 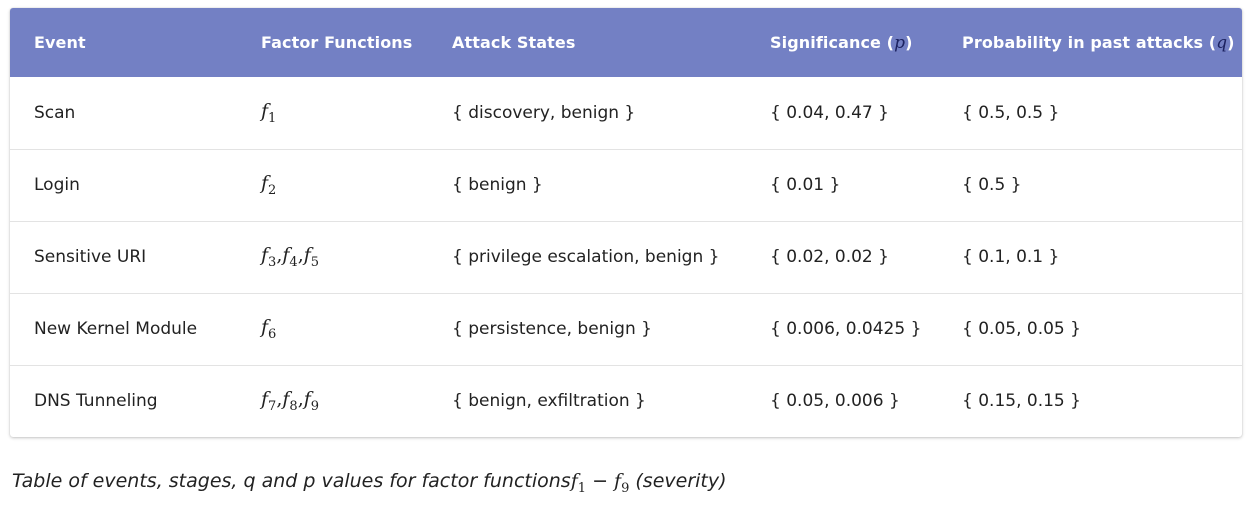 I want to click on factor-function-sub: 3, so click(x=272, y=262).